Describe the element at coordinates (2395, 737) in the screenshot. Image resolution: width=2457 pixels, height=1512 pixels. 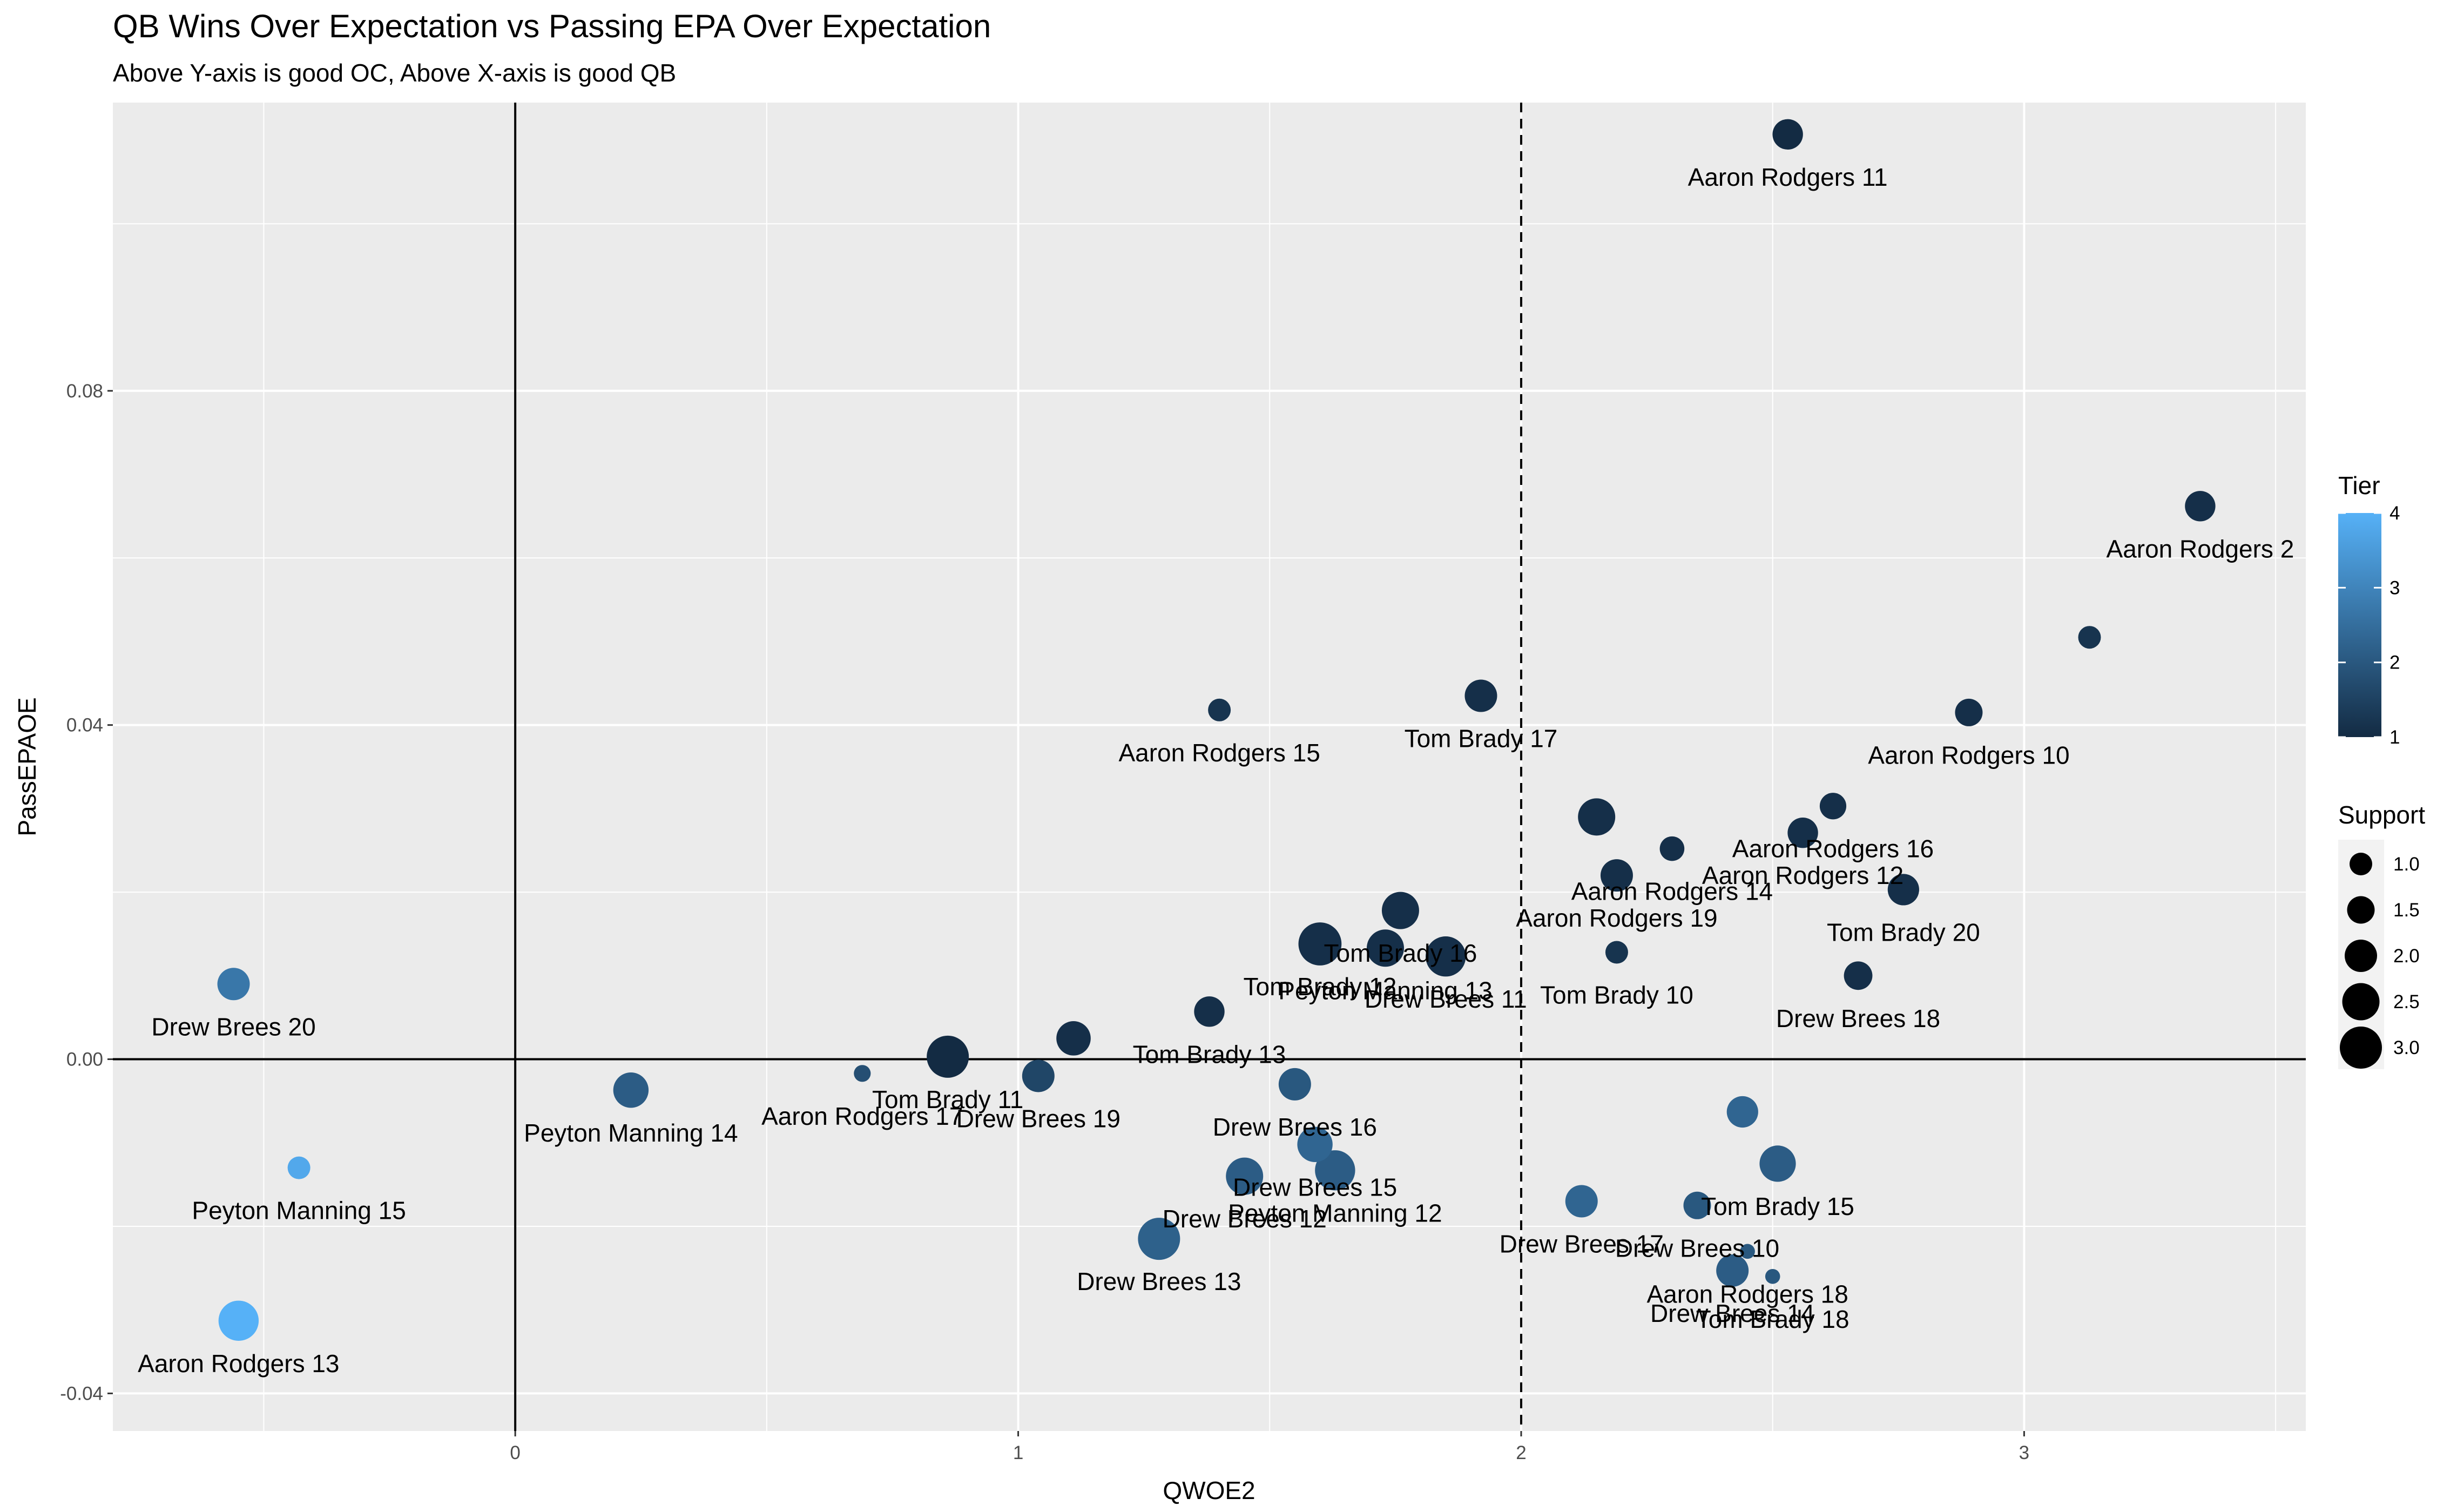
I see `tier-tick-label: 1` at that location.